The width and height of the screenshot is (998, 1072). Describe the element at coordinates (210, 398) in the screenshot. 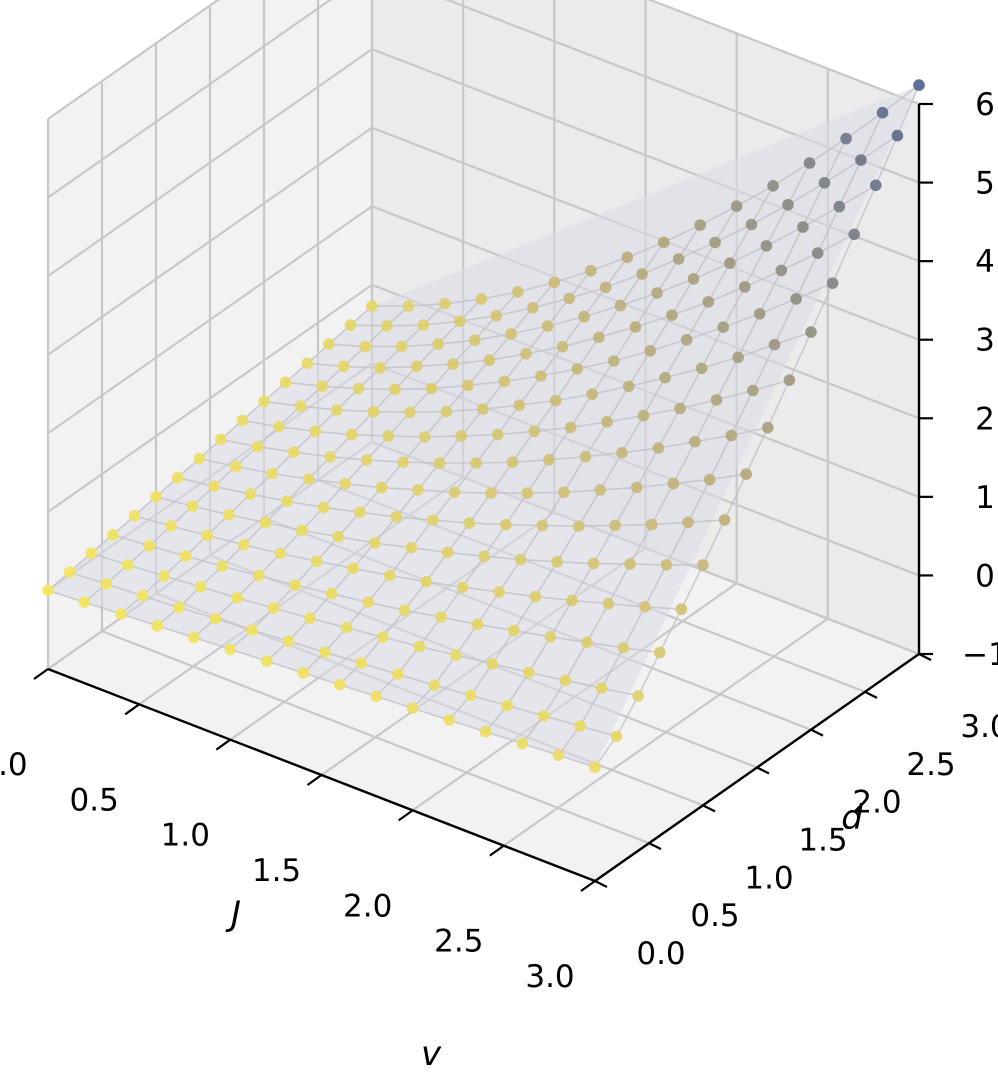

I see `grid-line-z-left` at that location.